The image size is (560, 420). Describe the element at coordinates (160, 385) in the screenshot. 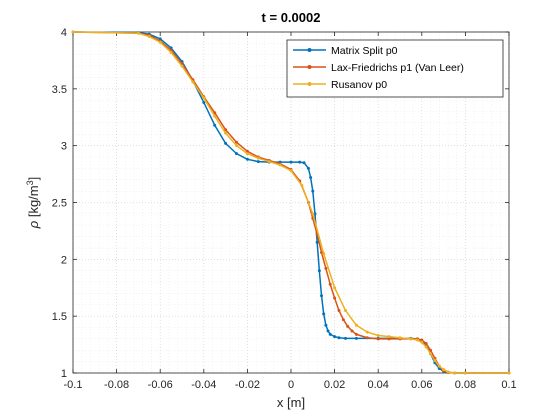

I see `x-tick-label: -0.06` at that location.